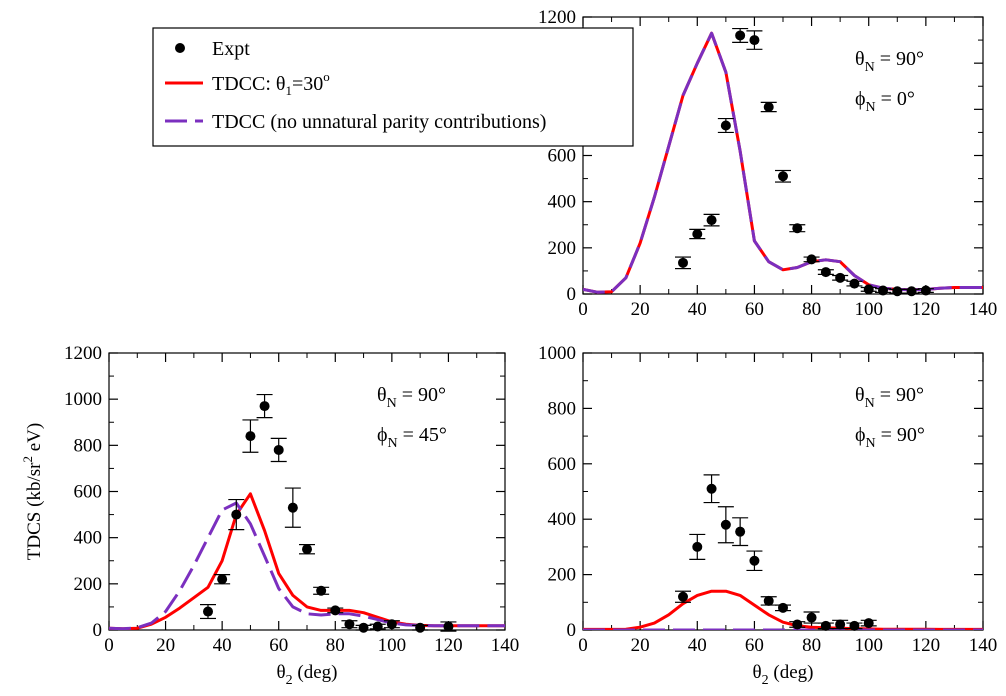  What do you see at coordinates (32, 491) in the screenshot?
I see `y-axis-label: TDCS (kb/sr2 eV)` at bounding box center [32, 491].